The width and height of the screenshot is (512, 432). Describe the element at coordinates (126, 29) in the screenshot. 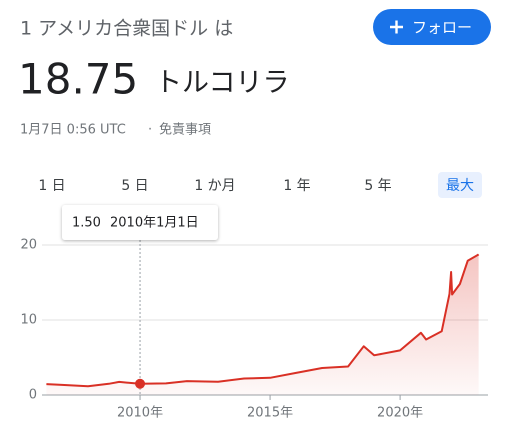

I see `title: 1 アメリカ合衆国ドル は` at that location.